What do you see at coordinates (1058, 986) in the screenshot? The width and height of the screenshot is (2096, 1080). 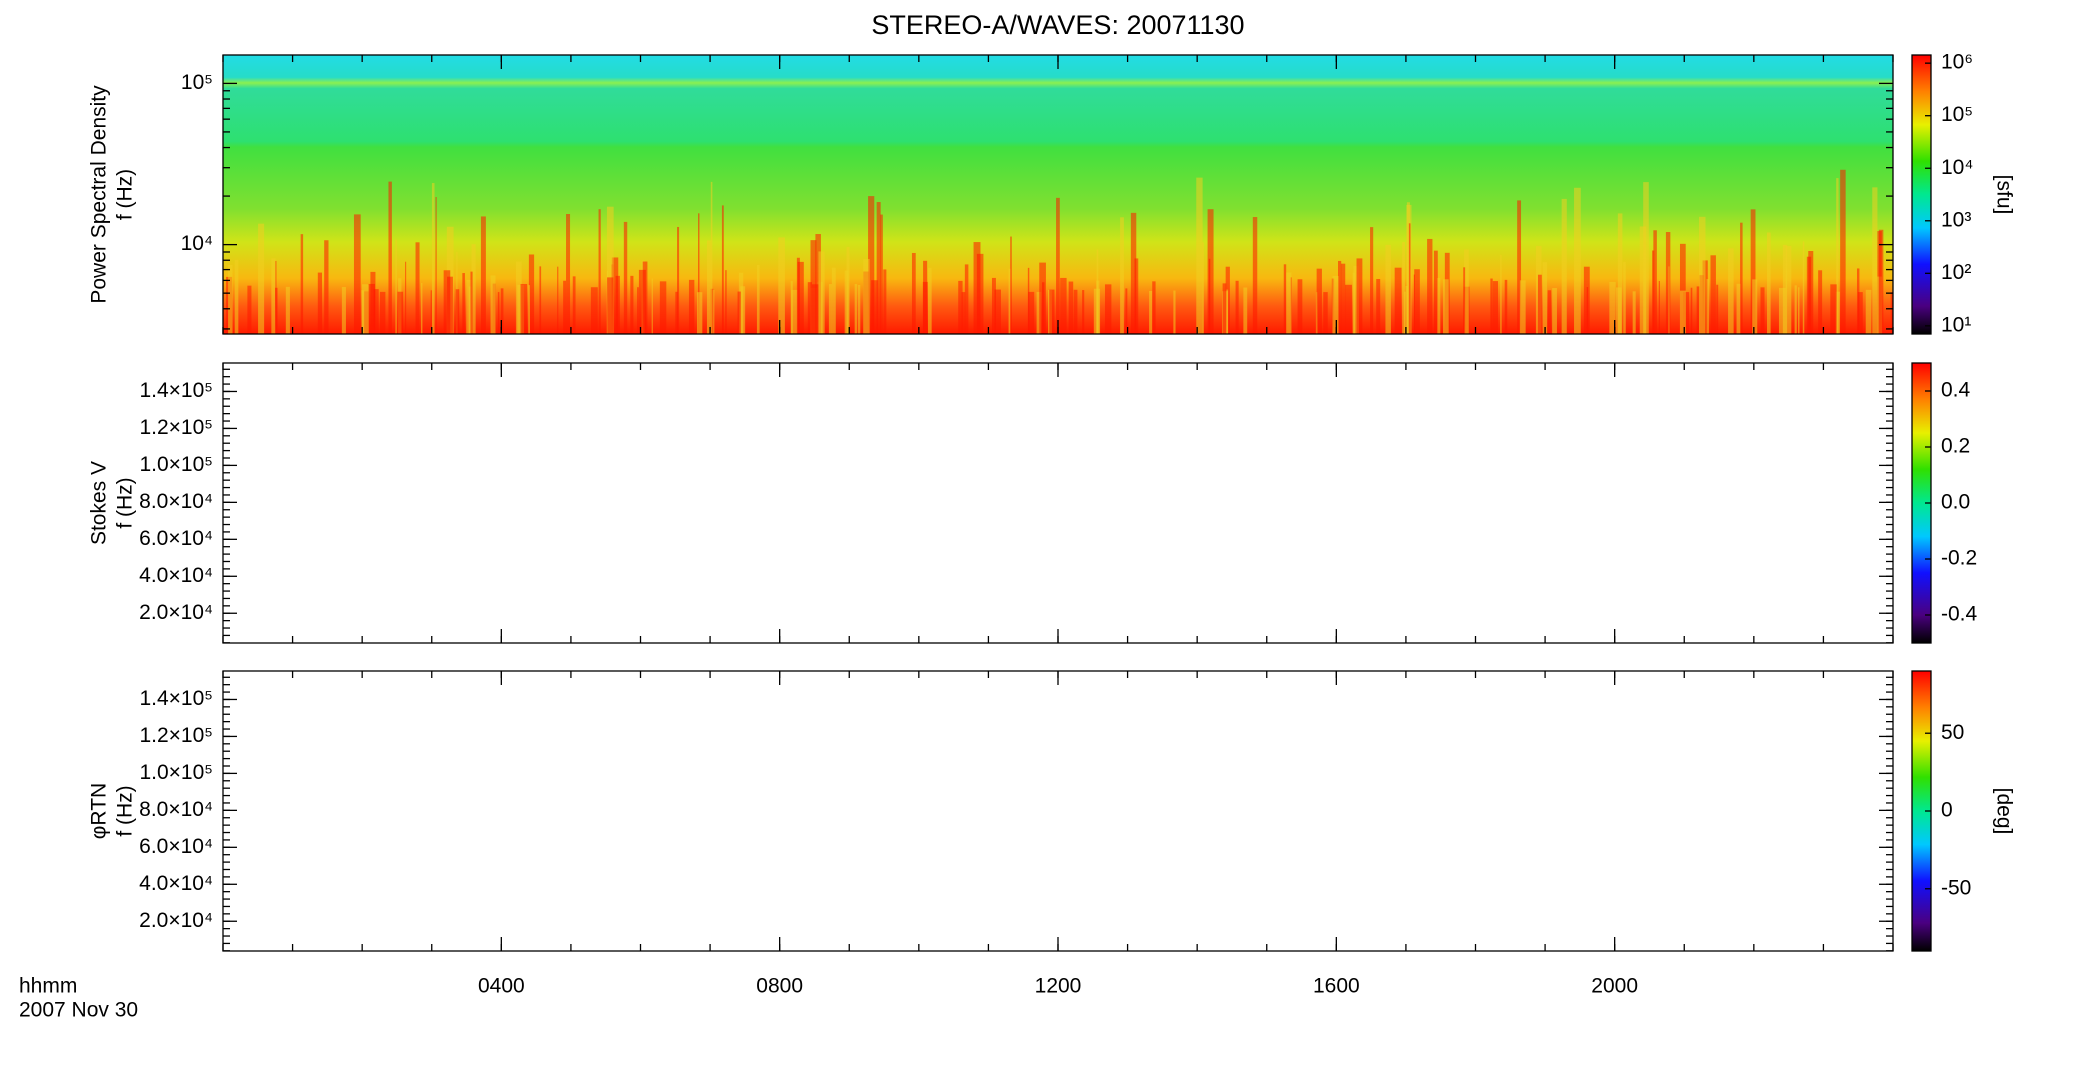 I see `x-tick-label: 1200` at bounding box center [1058, 986].